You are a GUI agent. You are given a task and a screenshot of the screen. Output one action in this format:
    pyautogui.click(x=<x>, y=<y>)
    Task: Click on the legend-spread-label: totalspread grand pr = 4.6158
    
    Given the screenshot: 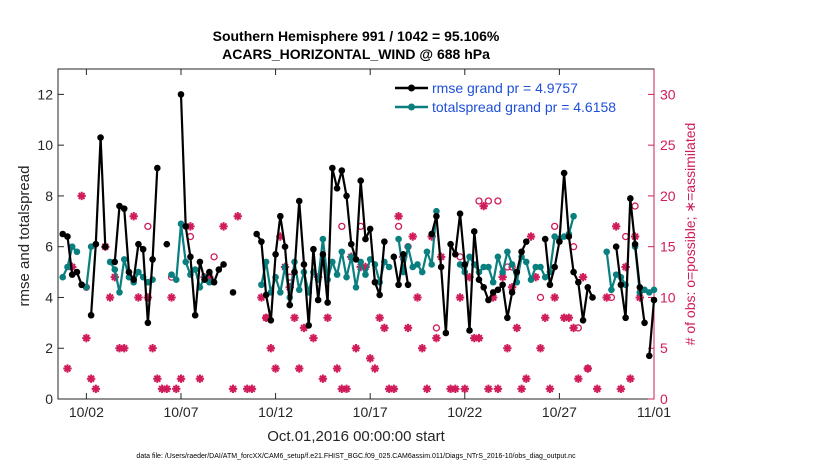 What is the action you would take?
    pyautogui.click(x=524, y=107)
    